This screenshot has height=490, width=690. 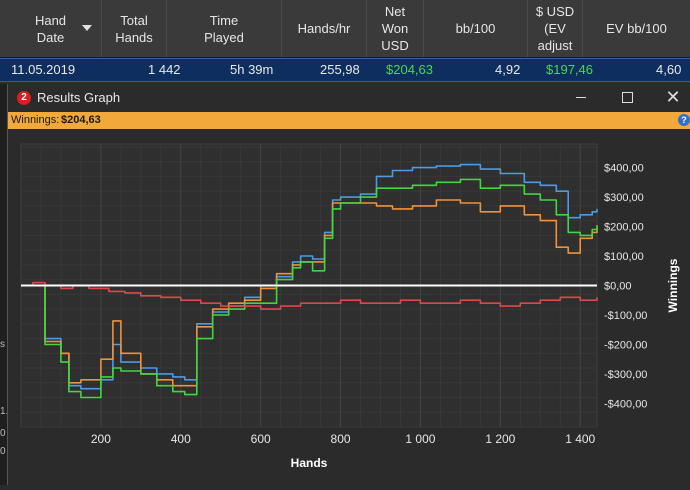 I want to click on cell-ev-adjusted: $197,46, so click(x=569, y=69).